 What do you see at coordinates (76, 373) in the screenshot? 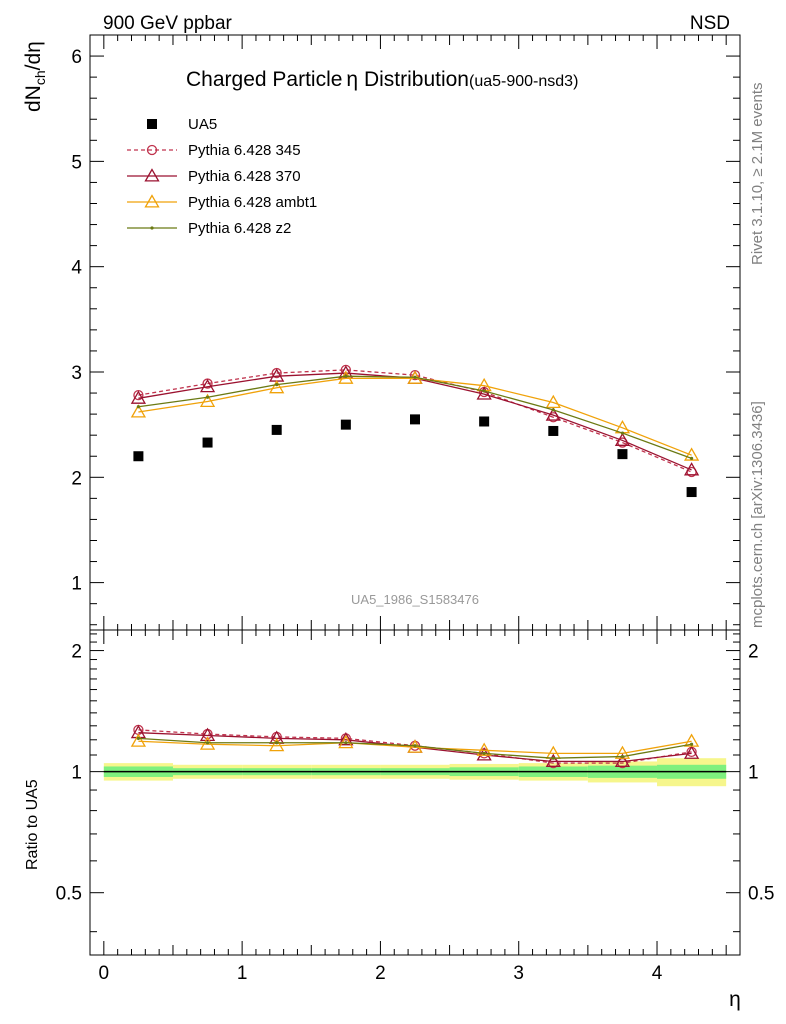
I see `y-tick-label: 3` at bounding box center [76, 373].